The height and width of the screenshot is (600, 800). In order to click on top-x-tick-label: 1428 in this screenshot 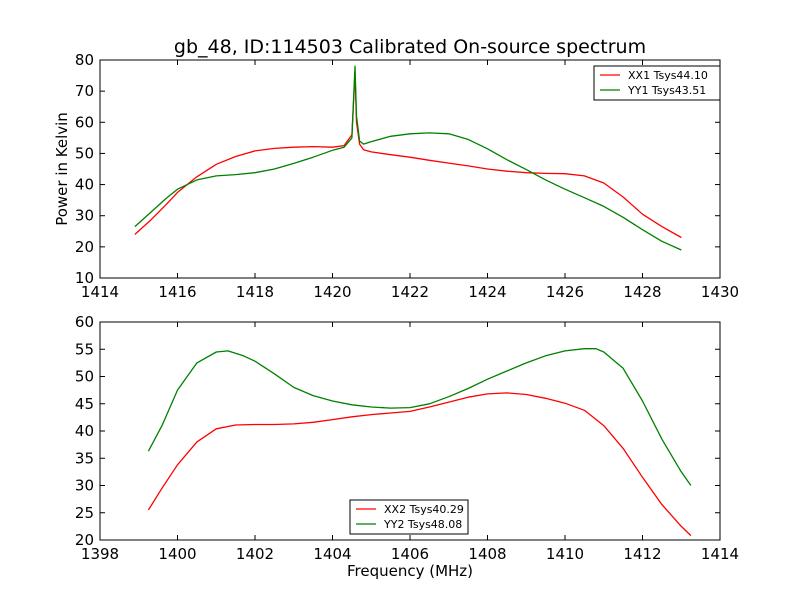, I will do `click(642, 292)`.